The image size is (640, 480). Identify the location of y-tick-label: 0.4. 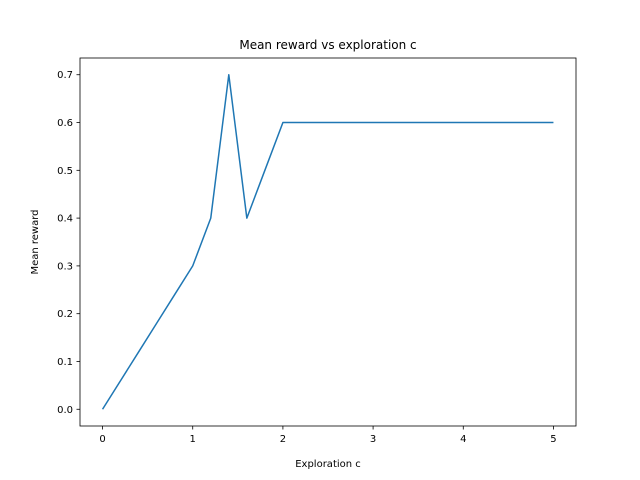
(65, 219).